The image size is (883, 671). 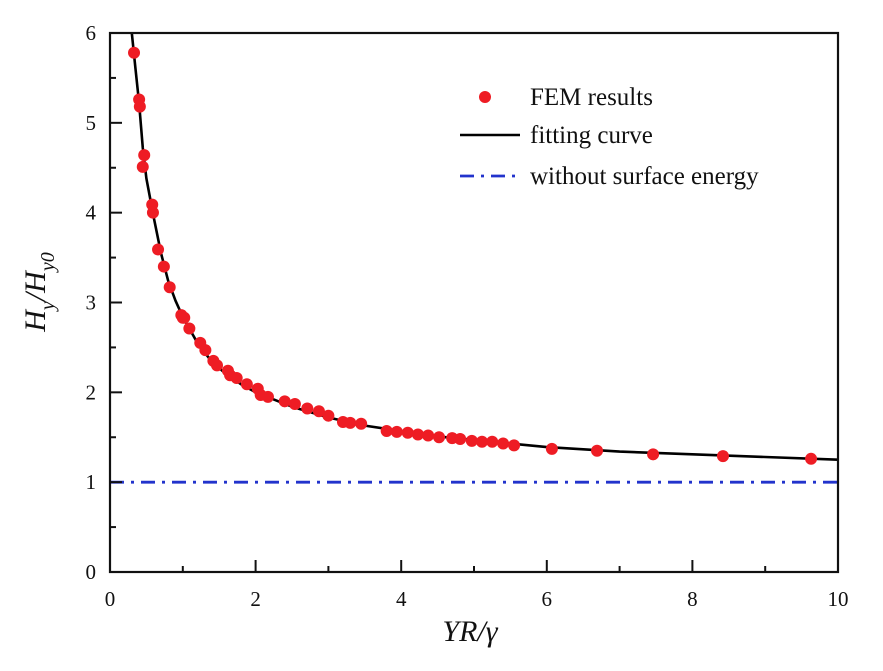 I want to click on x-axis-title: YR/γ, so click(x=470, y=631).